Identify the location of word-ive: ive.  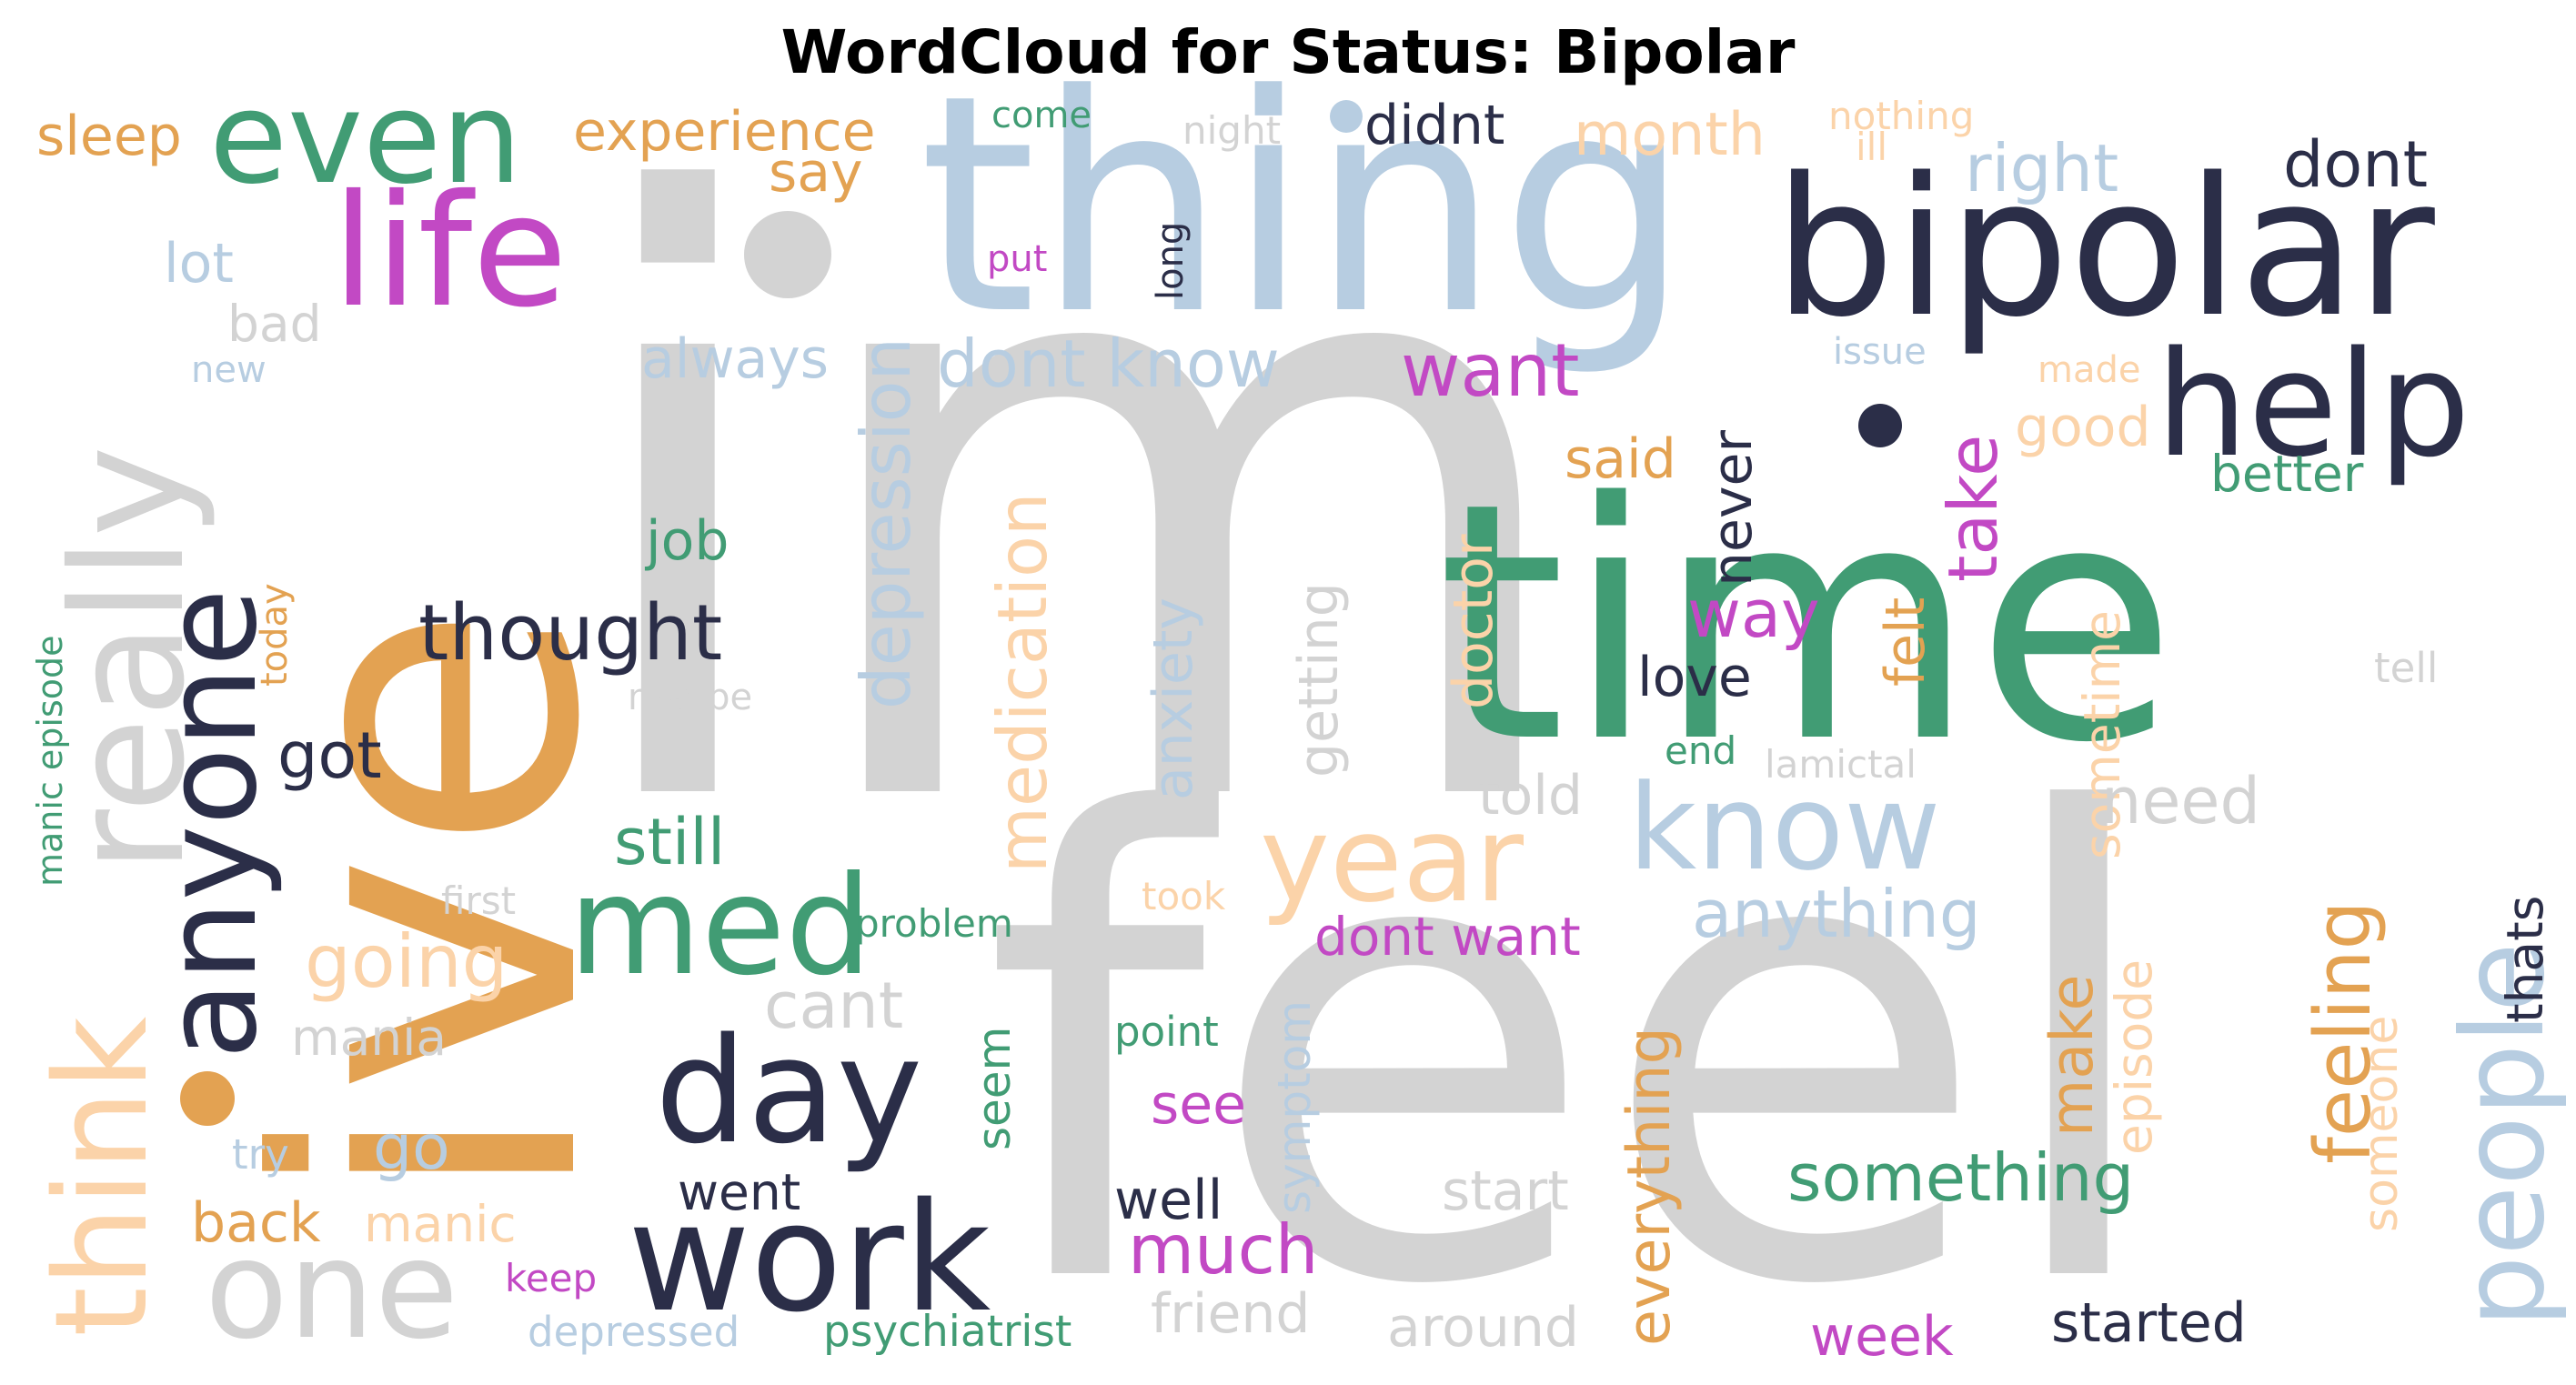
(432, 905).